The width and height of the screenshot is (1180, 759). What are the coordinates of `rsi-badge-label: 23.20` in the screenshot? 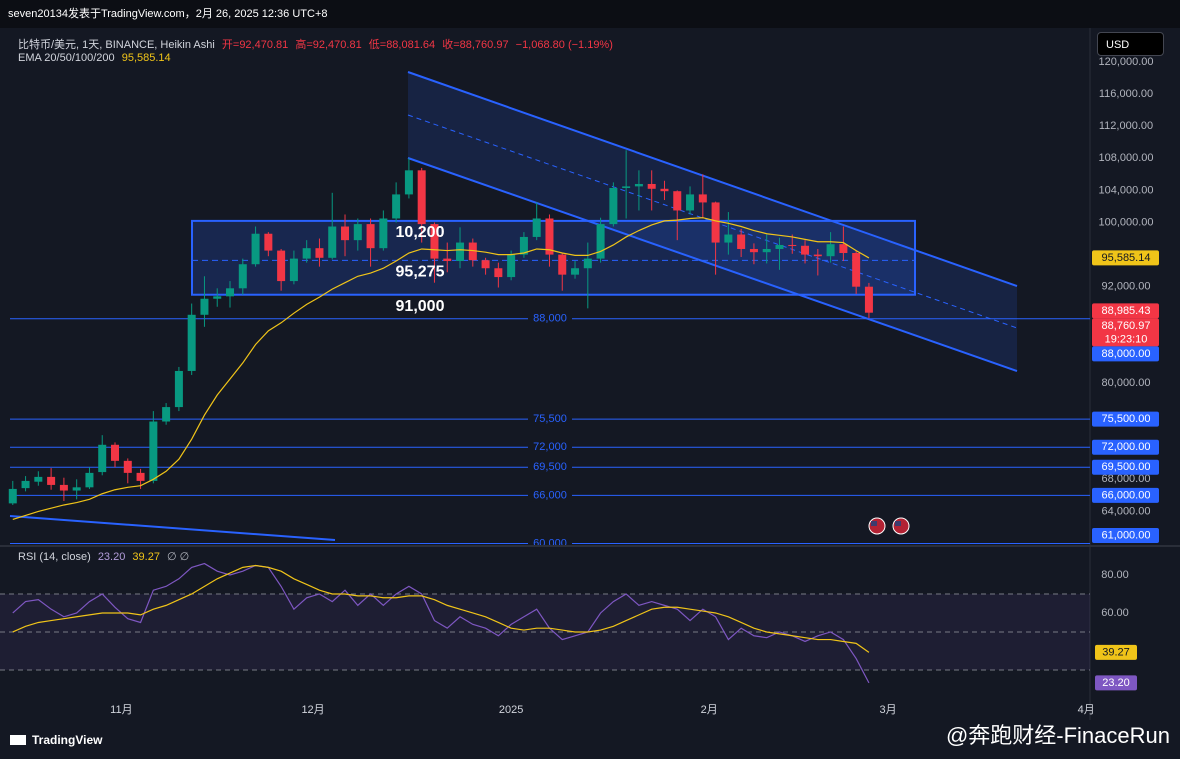 It's located at (1116, 683).